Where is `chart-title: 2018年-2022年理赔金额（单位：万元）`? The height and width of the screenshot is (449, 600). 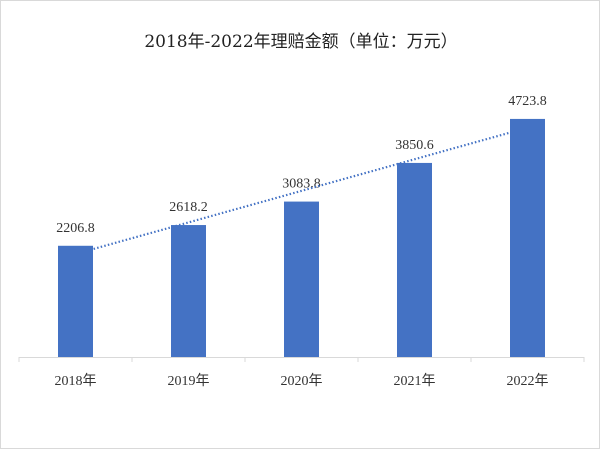
chart-title: 2018年-2022年理赔金额（单位：万元） is located at coordinates (301, 42).